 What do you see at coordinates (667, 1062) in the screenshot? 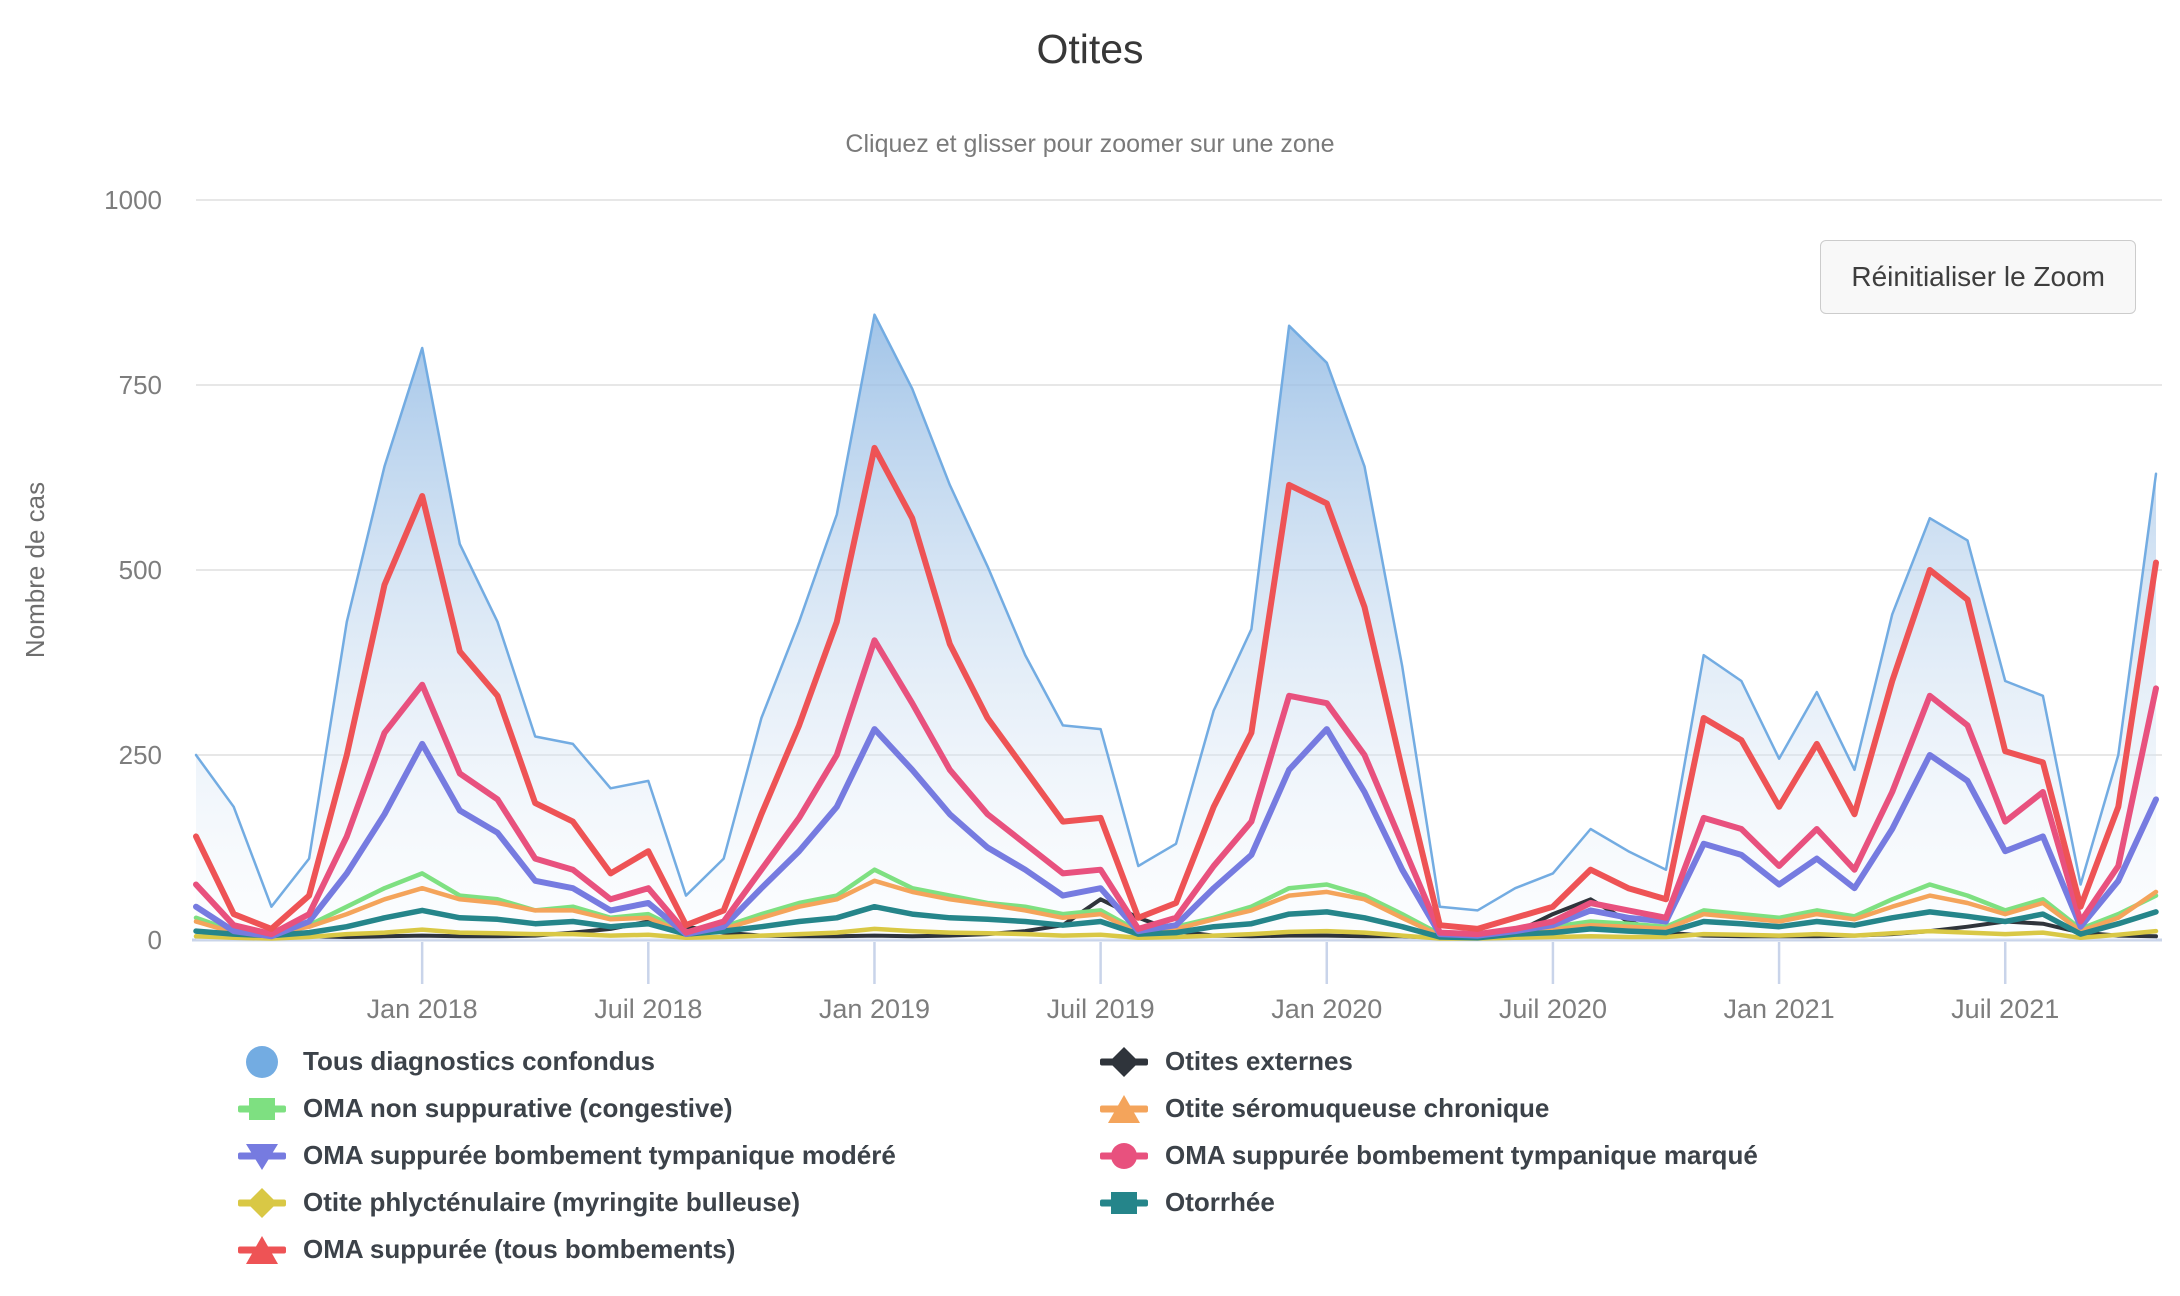
I see `legend-item-tous: Tous diagnostics confondus` at bounding box center [667, 1062].